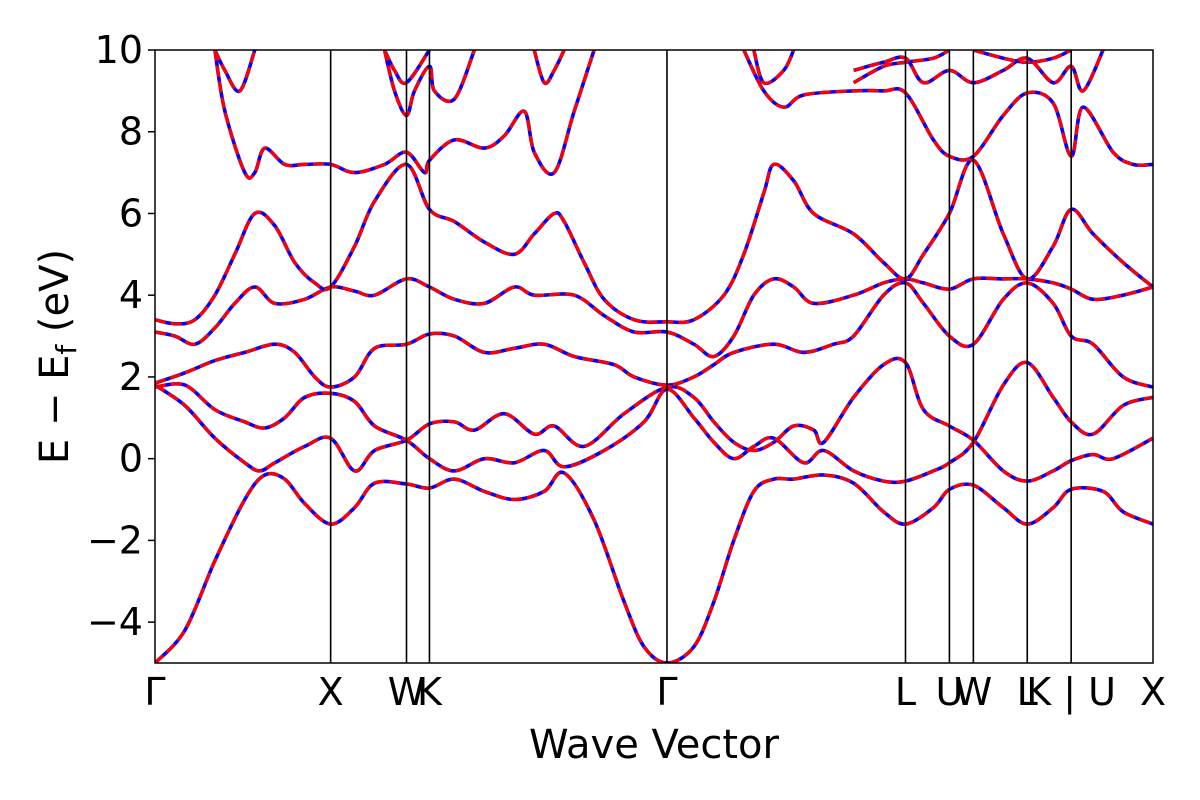 The height and width of the screenshot is (800, 1200). I want to click on x-tick-label-10: X, so click(1153, 692).